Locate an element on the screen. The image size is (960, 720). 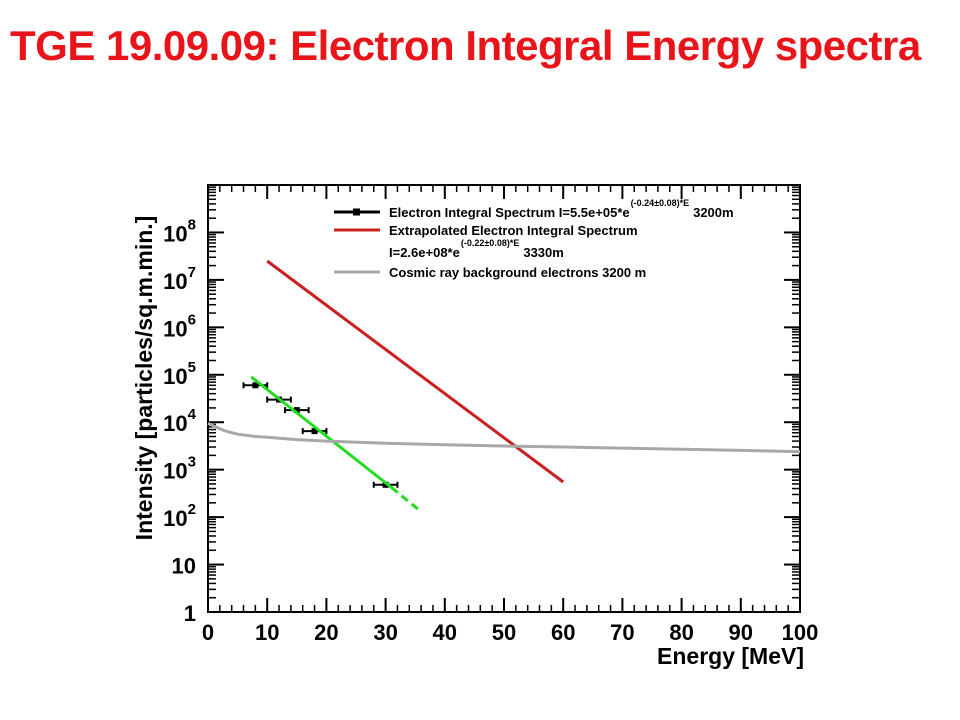
x-tick-label: 80 is located at coordinates (681, 632).